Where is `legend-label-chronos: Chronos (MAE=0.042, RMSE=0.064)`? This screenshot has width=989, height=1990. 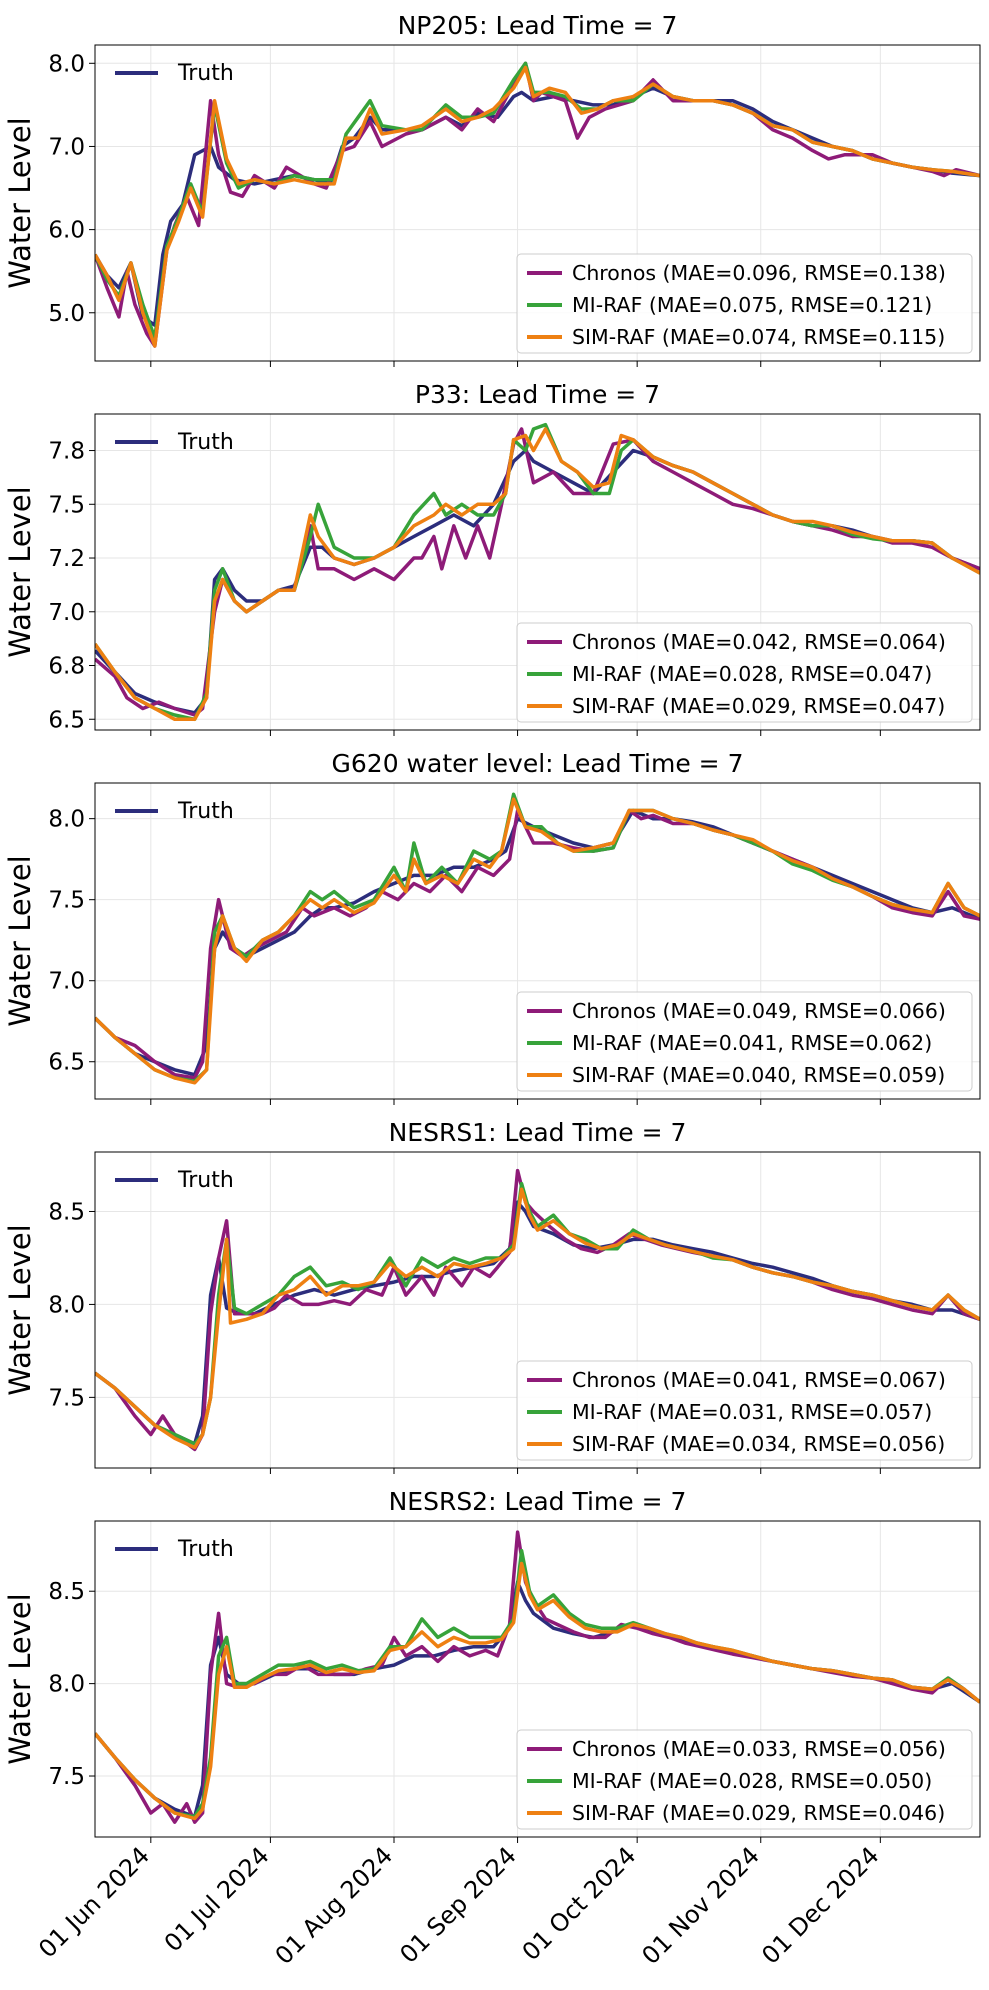
legend-label-chronos: Chronos (MAE=0.042, RMSE=0.064) is located at coordinates (759, 642).